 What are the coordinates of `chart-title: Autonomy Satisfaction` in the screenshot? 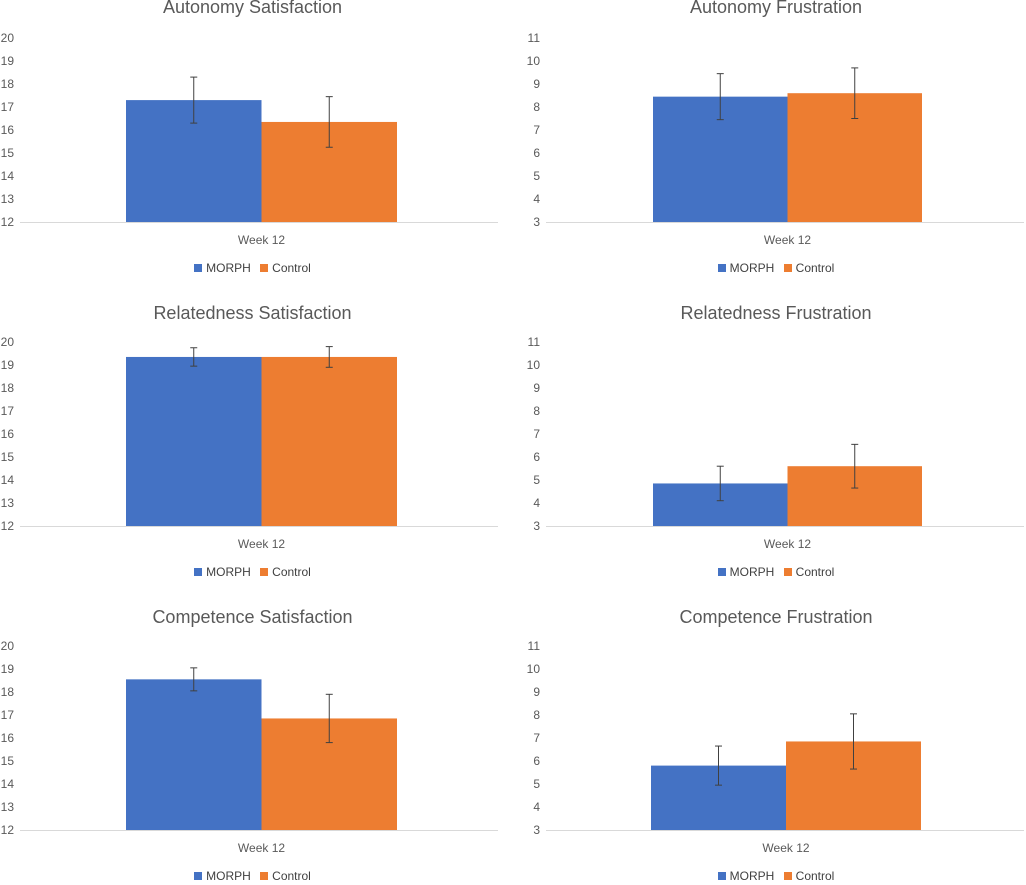 It's located at (252, 8).